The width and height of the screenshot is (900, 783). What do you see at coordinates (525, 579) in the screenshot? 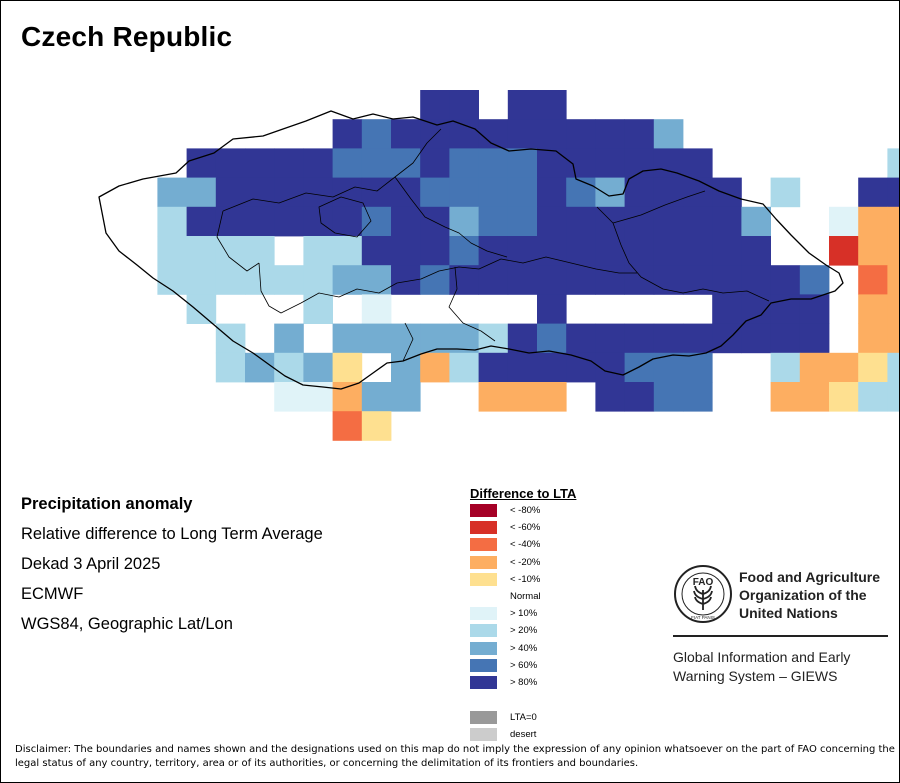
I see `legend-label: < -10%` at bounding box center [525, 579].